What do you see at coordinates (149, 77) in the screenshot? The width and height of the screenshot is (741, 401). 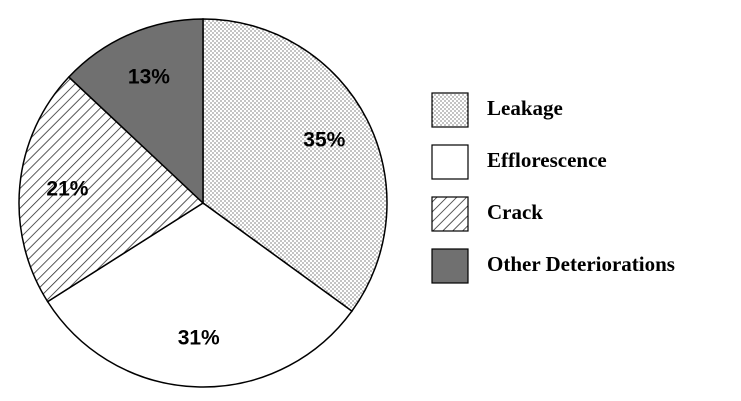 I see `slice-label: 13%` at bounding box center [149, 77].